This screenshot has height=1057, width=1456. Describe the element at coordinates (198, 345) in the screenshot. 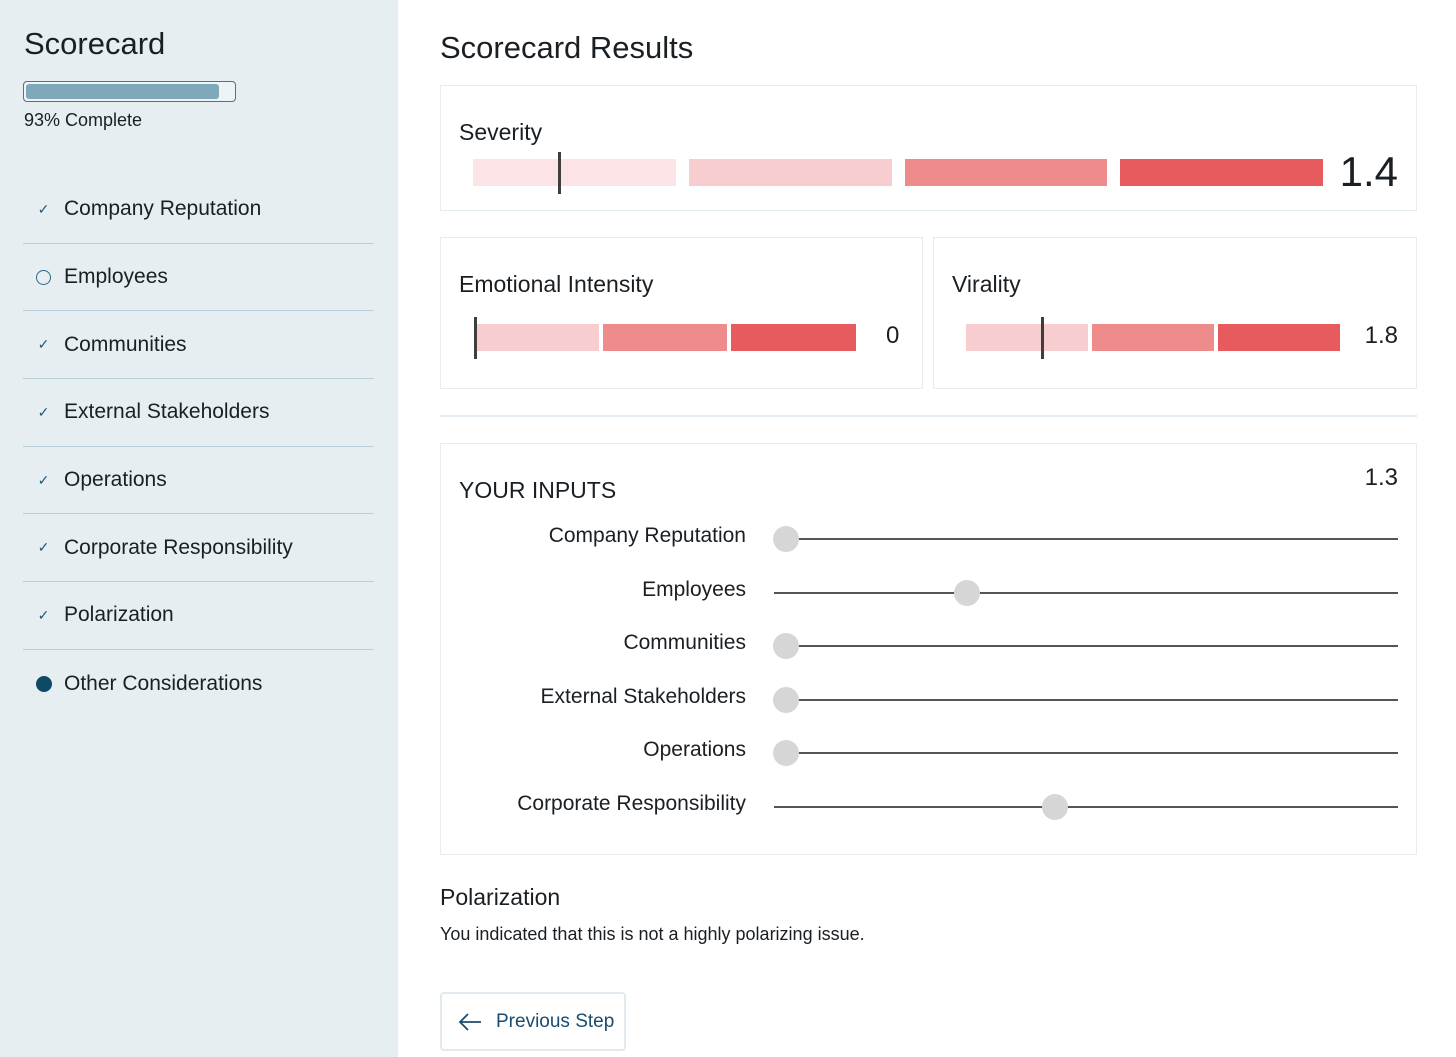

I see `sidebar-item: ✓ Communities` at that location.